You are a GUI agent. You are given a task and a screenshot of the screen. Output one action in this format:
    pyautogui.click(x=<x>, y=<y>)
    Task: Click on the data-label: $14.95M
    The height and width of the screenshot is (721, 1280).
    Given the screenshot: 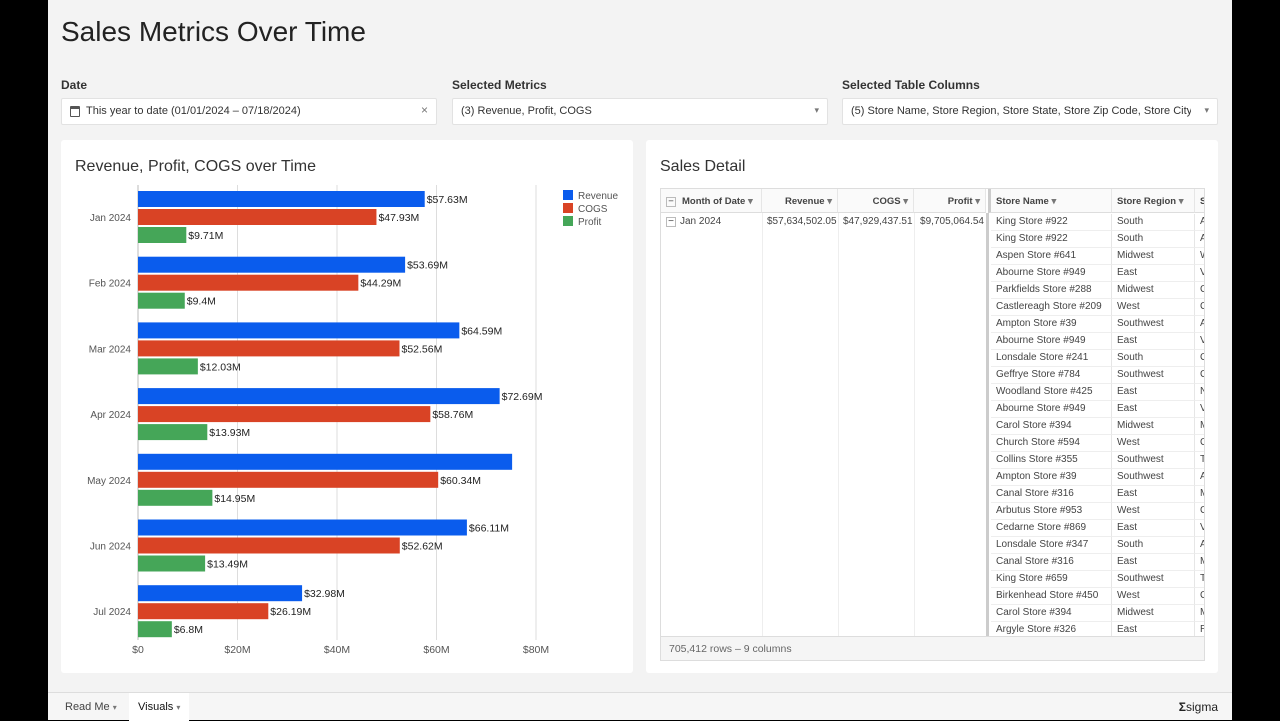 What is the action you would take?
    pyautogui.click(x=234, y=499)
    